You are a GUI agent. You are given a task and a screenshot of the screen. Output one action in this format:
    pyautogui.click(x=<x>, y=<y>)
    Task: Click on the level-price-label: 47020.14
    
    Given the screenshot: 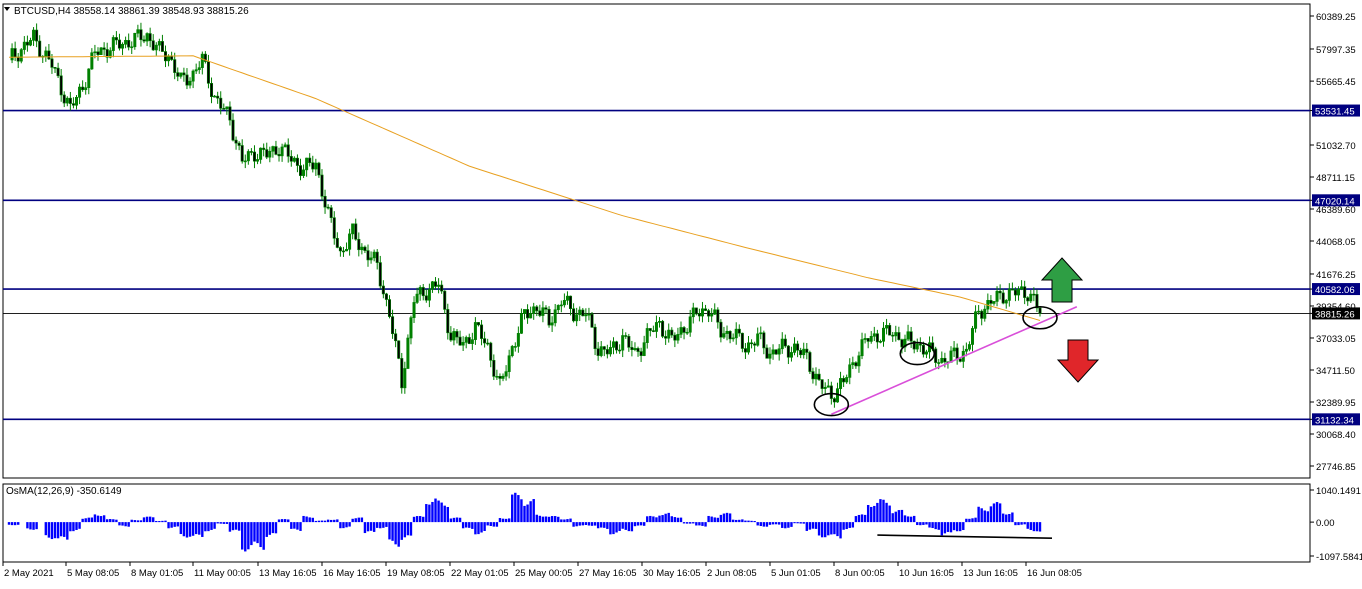 What is the action you would take?
    pyautogui.click(x=1335, y=201)
    